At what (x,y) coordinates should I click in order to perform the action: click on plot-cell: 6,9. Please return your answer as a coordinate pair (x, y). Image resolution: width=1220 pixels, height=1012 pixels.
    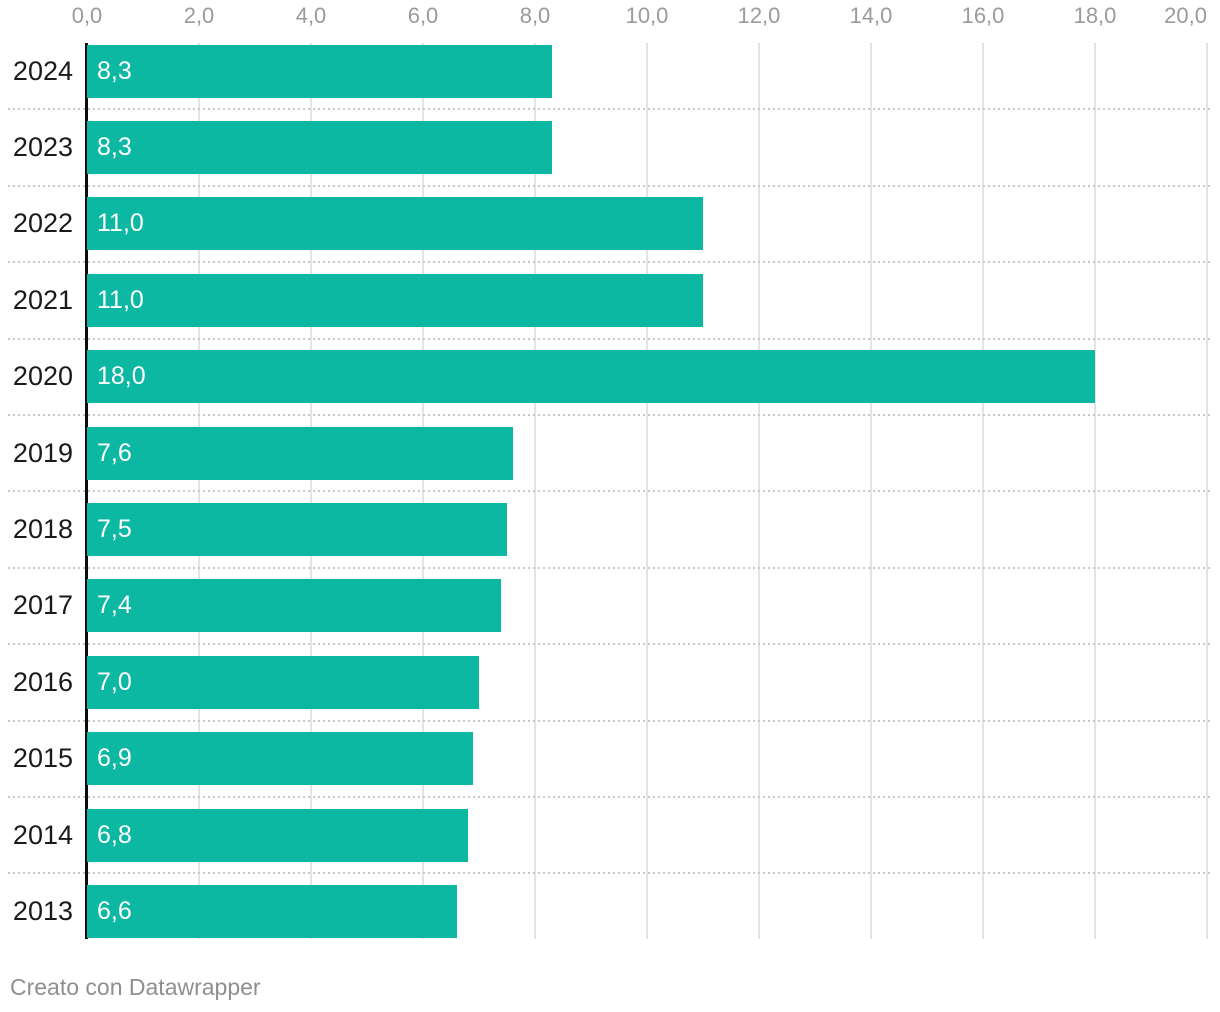
    Looking at the image, I should click on (647, 759).